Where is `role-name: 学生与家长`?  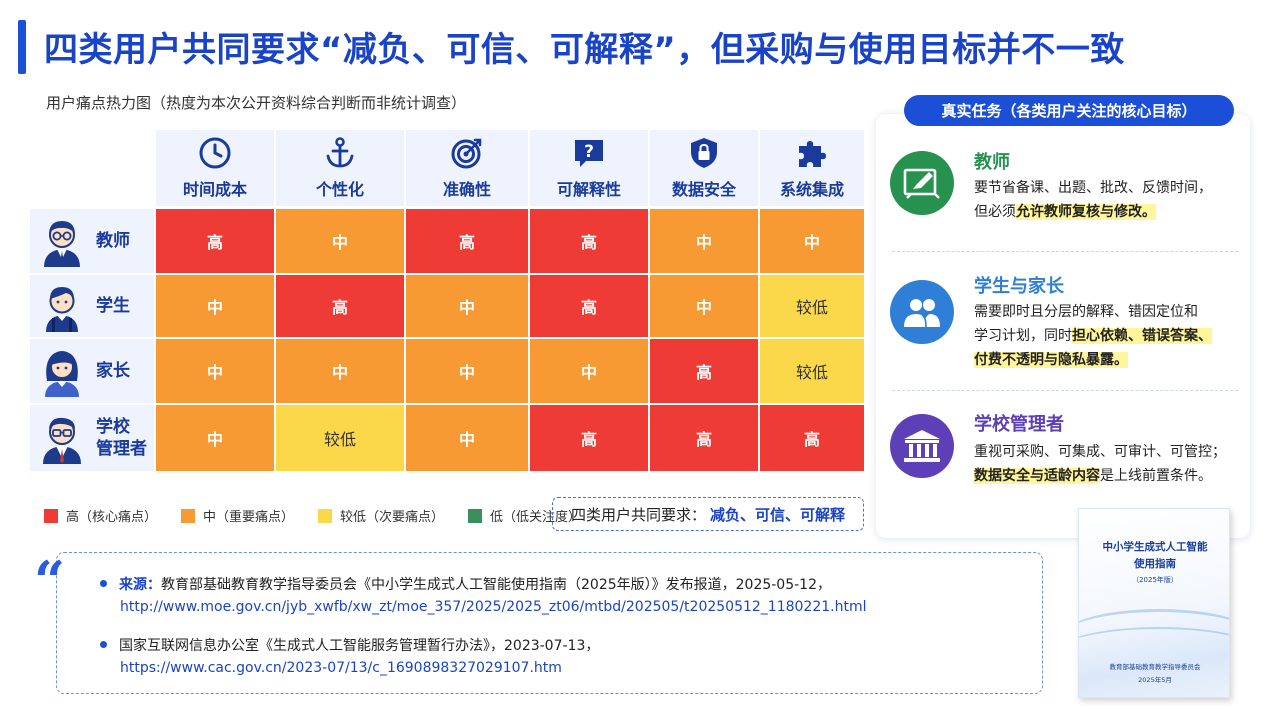 role-name: 学生与家长 is located at coordinates (1019, 286).